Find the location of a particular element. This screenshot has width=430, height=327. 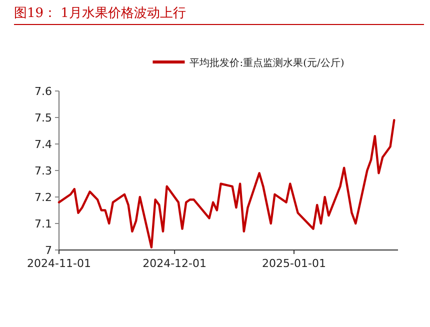

x-tick-label: 2024-12-01 is located at coordinates (174, 263).